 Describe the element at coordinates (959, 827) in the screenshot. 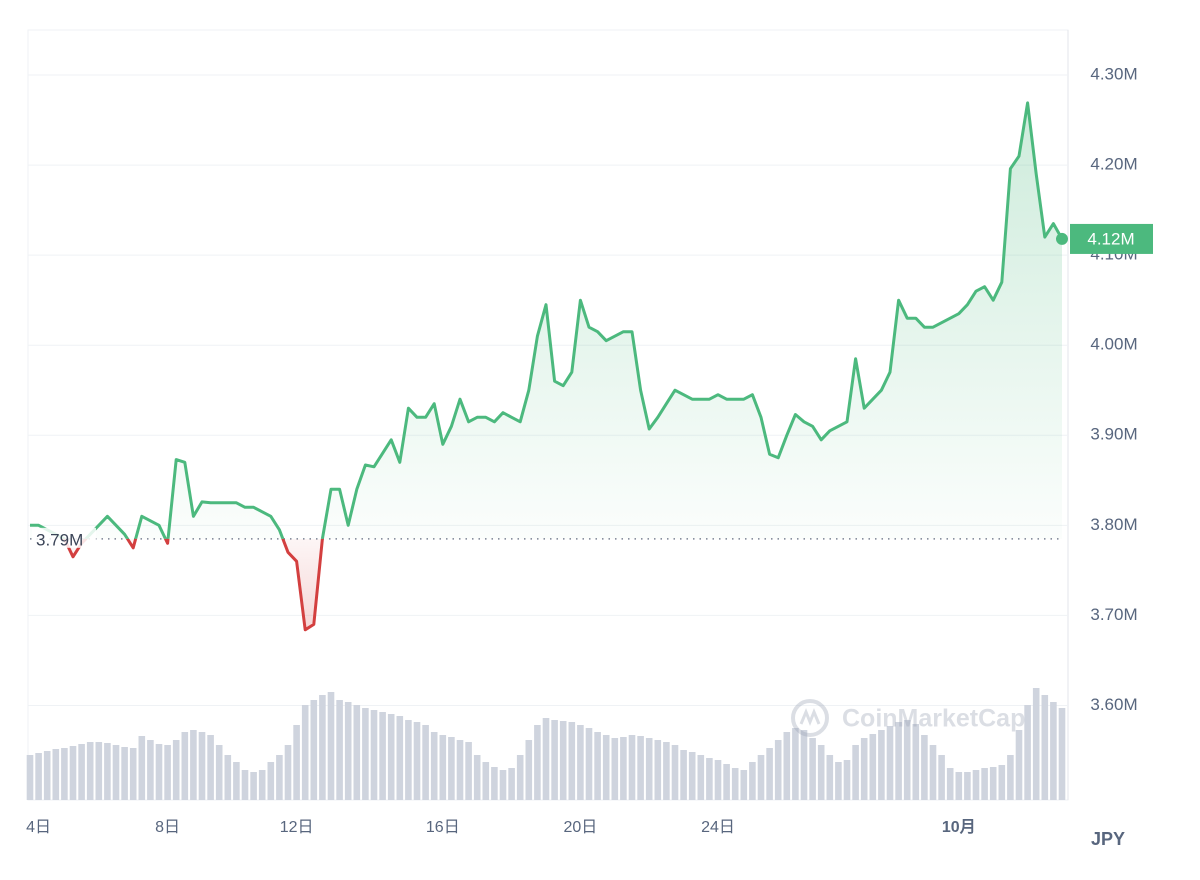

I see `x-tick-label: 10月` at that location.